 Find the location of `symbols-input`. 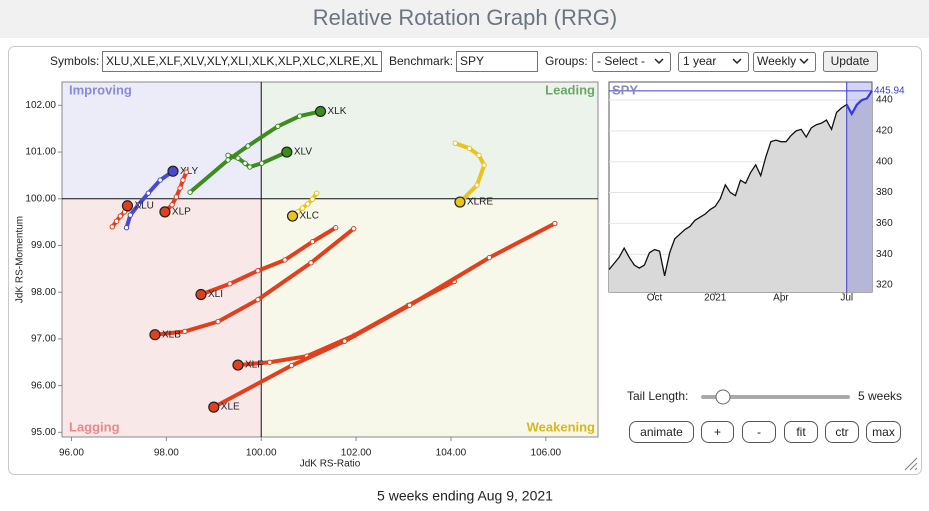

symbols-input is located at coordinates (242, 61).